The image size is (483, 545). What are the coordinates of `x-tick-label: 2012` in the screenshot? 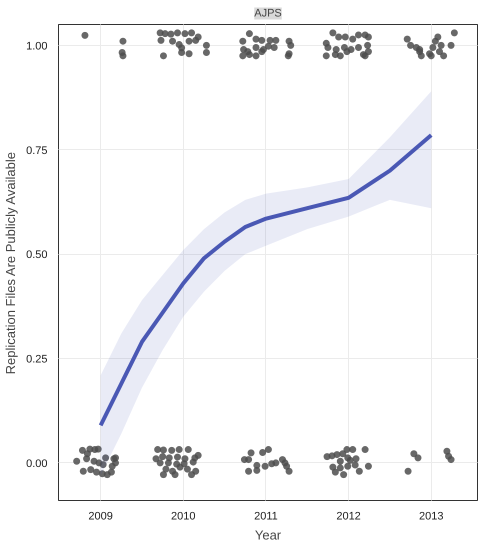 It's located at (348, 516).